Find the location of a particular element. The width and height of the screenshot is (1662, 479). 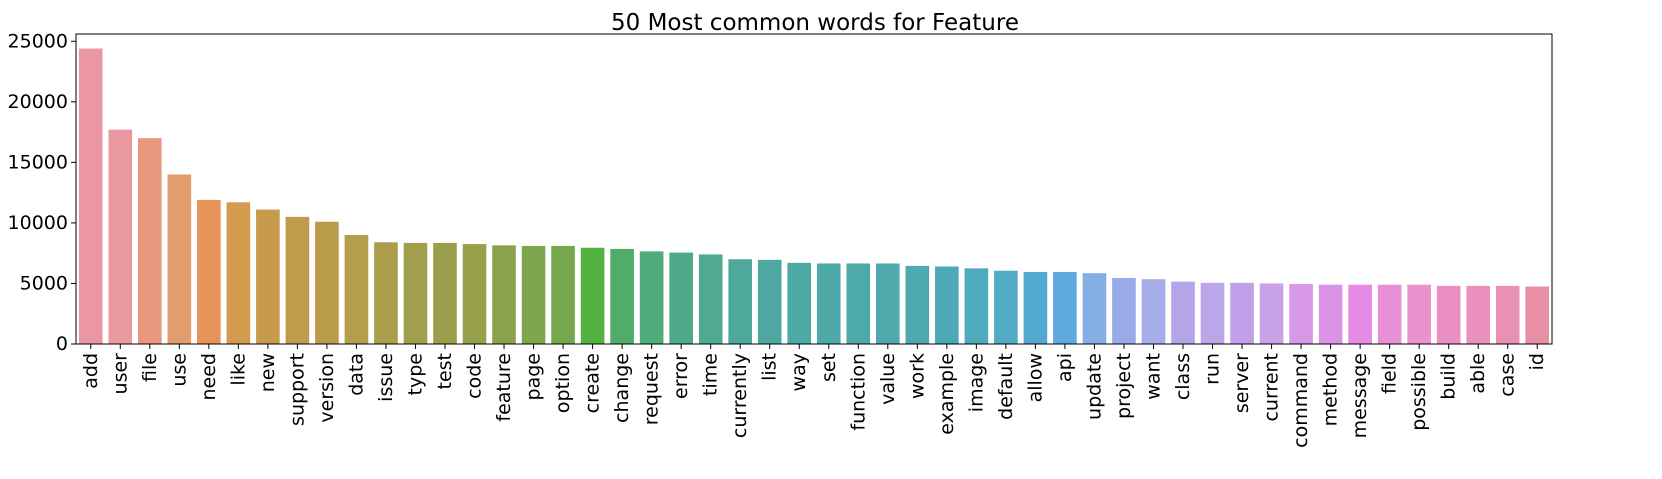

x-tick-label: version is located at coordinates (327, 388).